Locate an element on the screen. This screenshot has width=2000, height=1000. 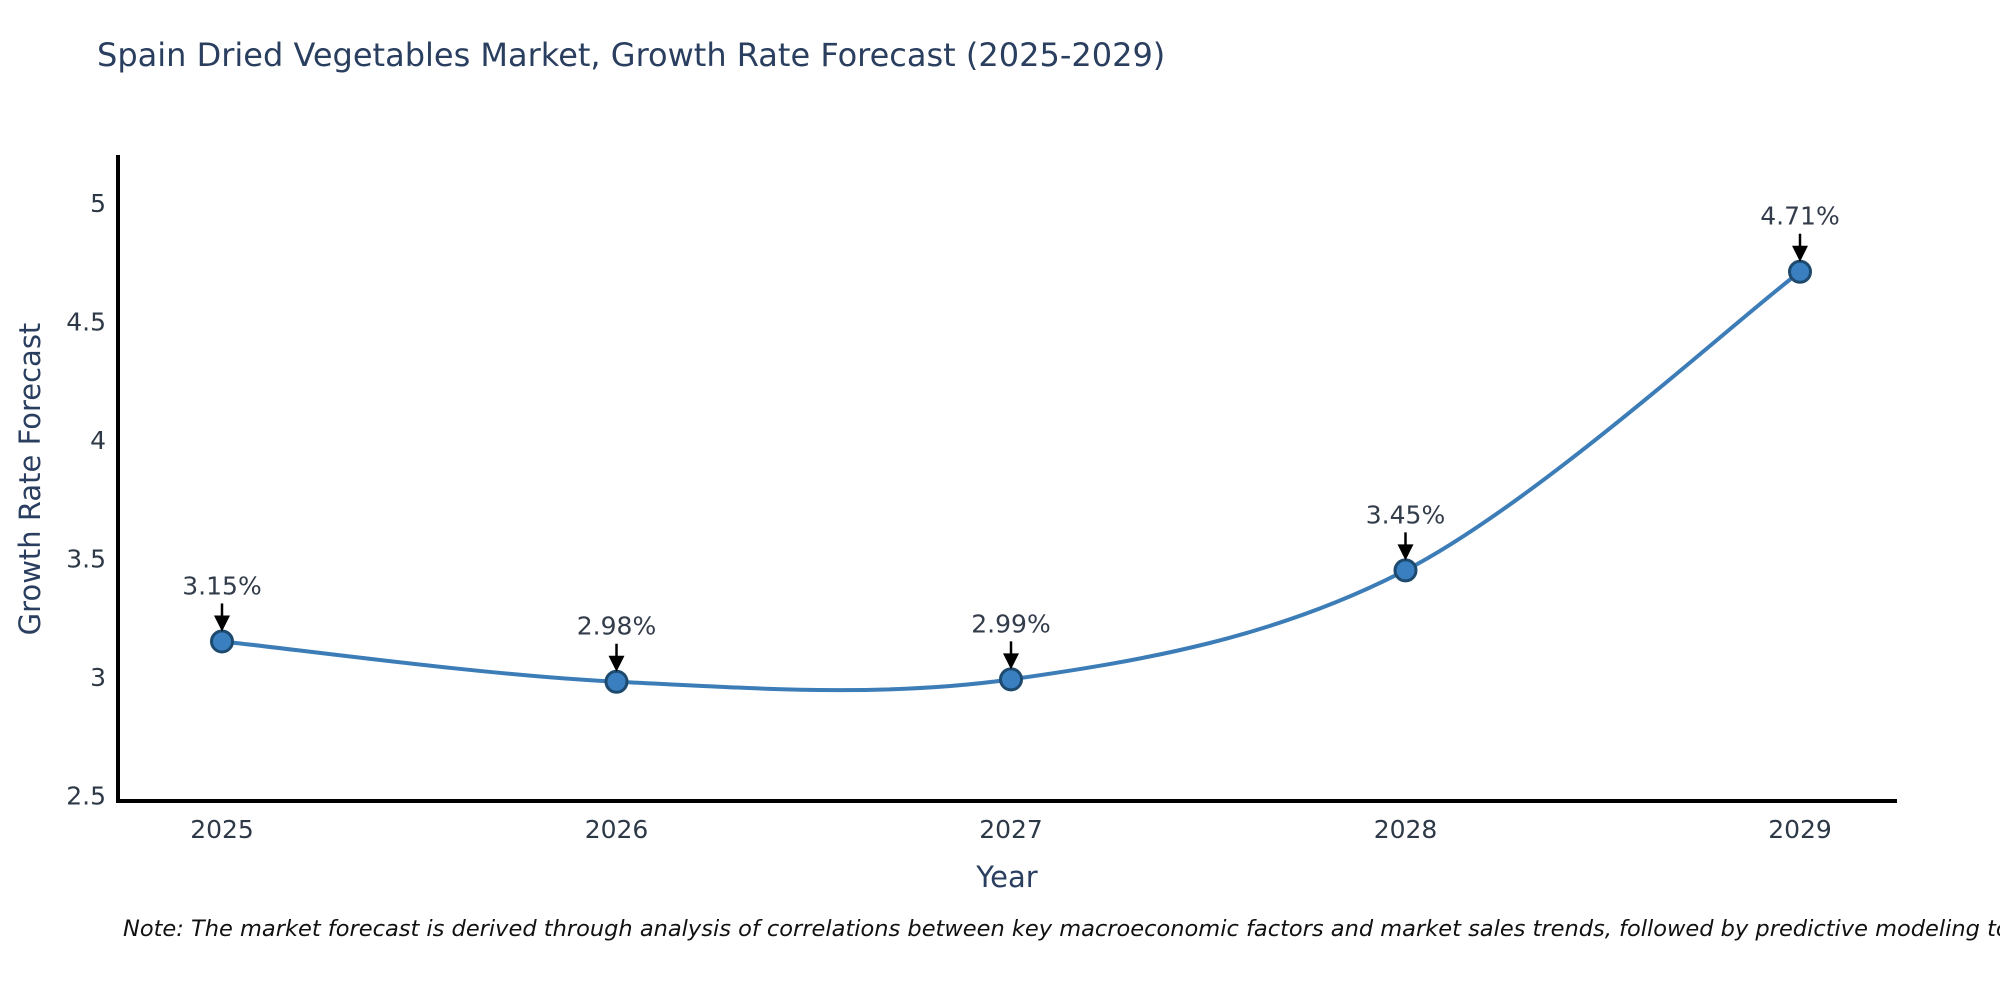
data-point-label: 3.15% is located at coordinates (221, 585).